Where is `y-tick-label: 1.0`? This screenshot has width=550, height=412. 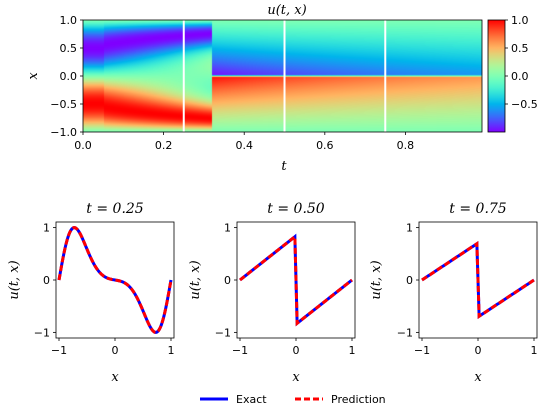
y-tick-label: 1.0 is located at coordinates (69, 20).